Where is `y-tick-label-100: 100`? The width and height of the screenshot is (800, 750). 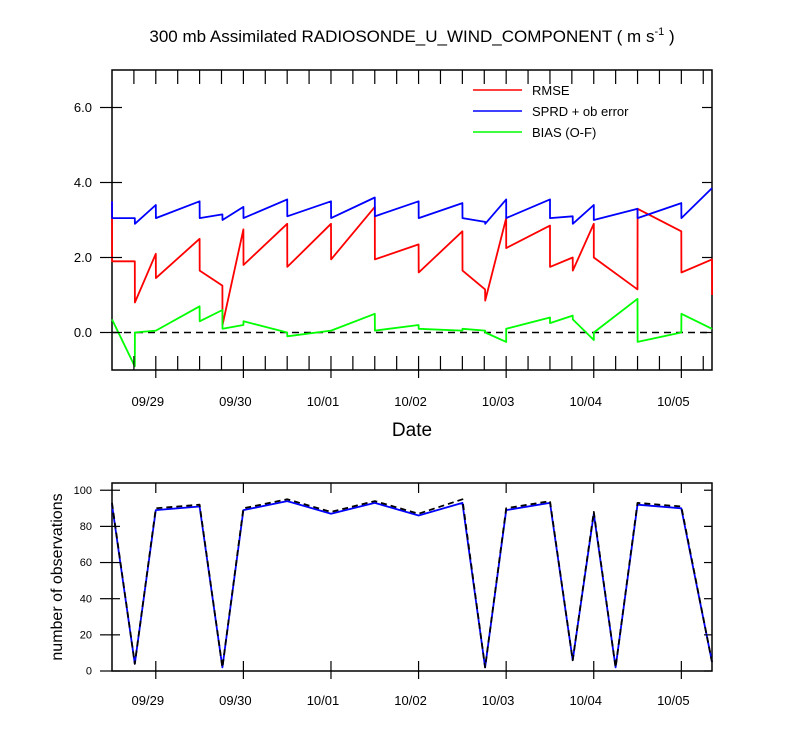 y-tick-label-100: 100 is located at coordinates (83, 491).